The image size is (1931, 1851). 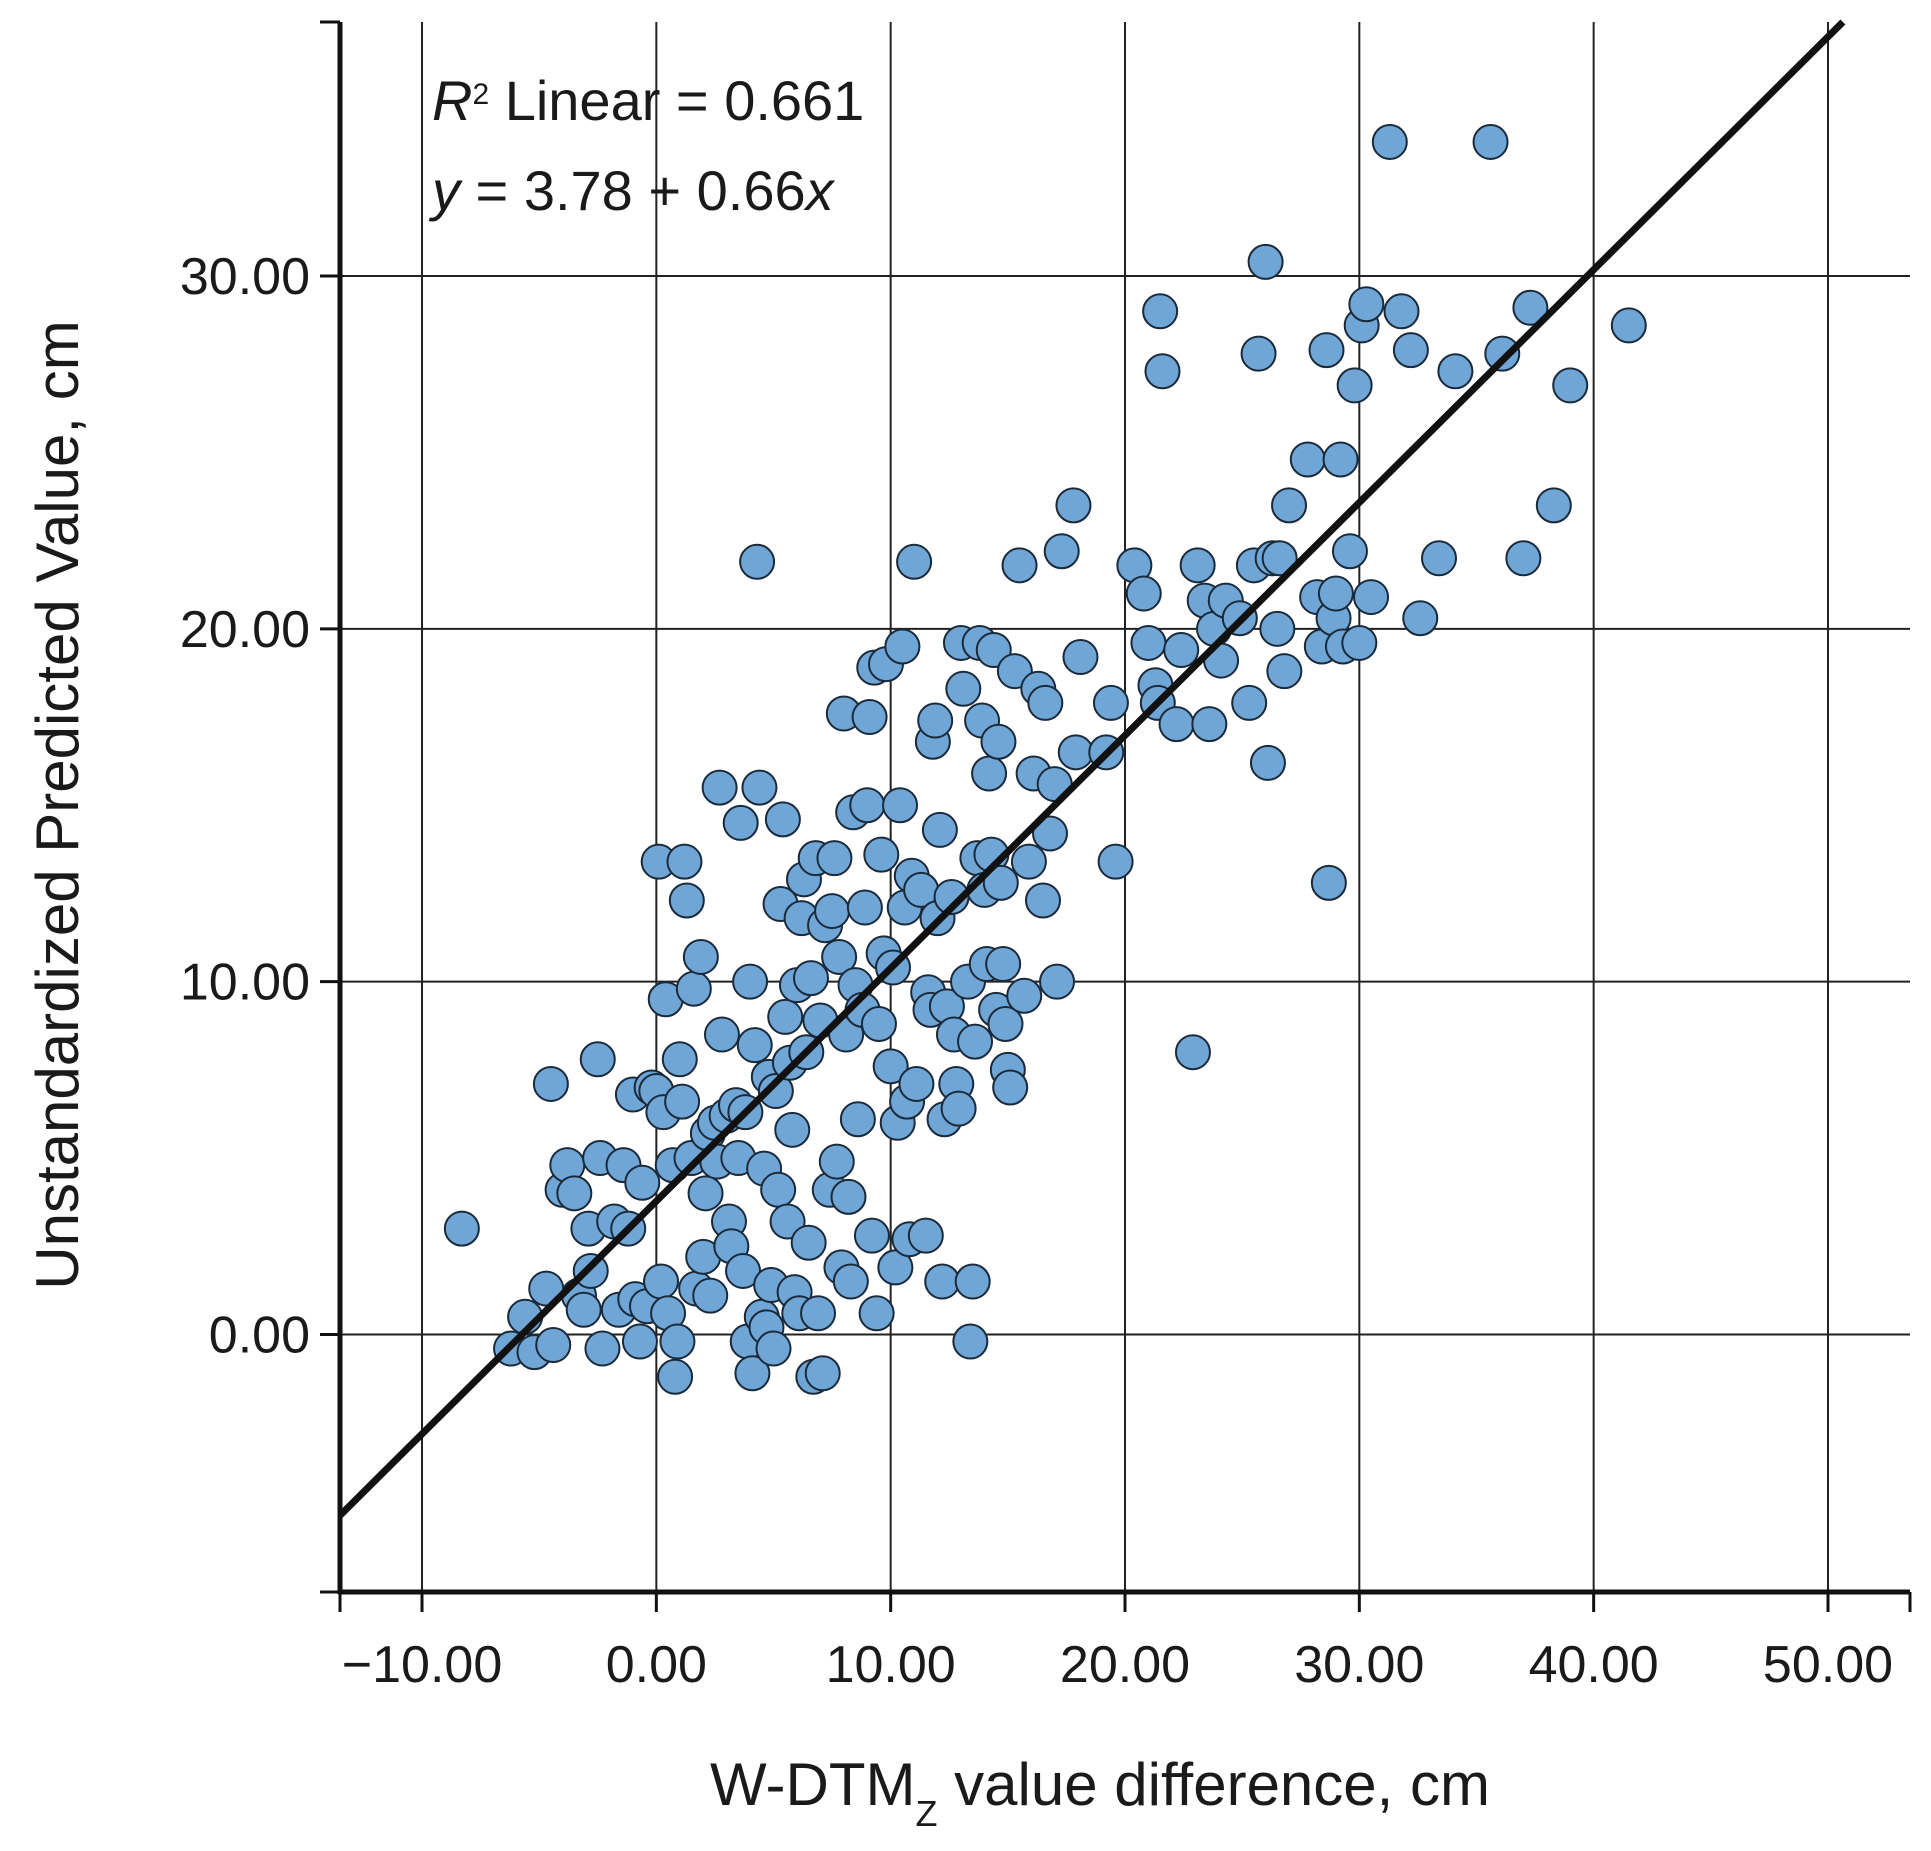 What do you see at coordinates (632, 190) in the screenshot?
I see `equation-annotation: y = 3.78 + 0.66x` at bounding box center [632, 190].